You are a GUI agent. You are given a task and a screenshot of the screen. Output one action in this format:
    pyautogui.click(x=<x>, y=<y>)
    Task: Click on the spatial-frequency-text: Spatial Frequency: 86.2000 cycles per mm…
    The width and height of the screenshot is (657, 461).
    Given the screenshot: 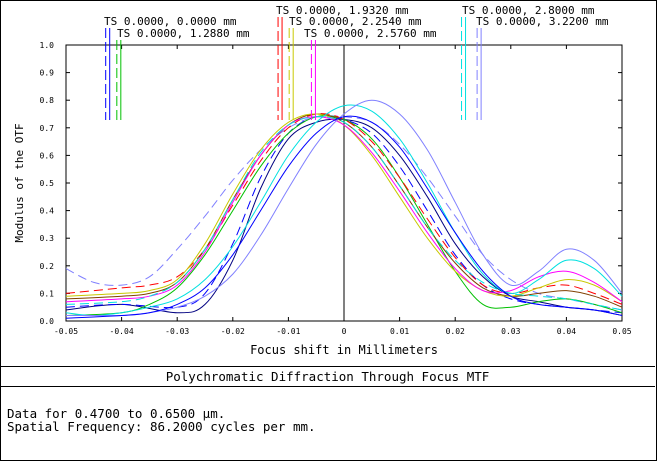 What is the action you would take?
    pyautogui.click(x=161, y=426)
    